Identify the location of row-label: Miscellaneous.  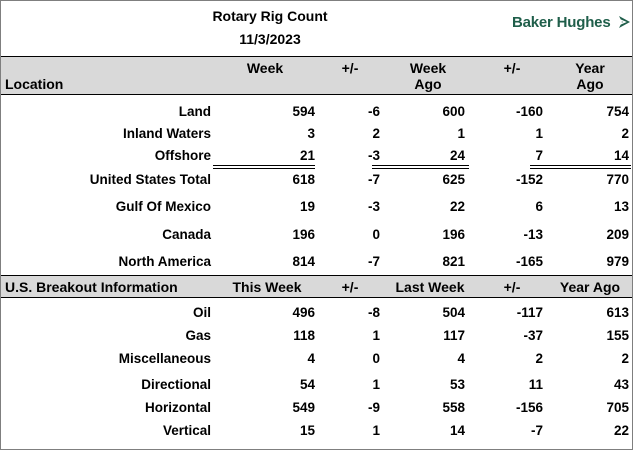
(164, 358).